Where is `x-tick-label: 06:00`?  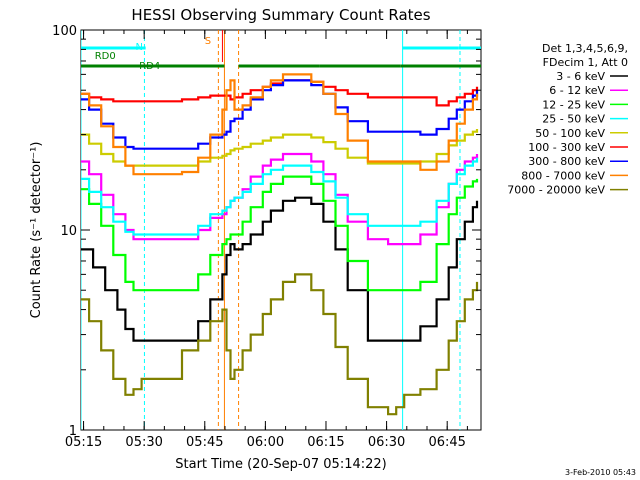
x-tick-label: 06:00 is located at coordinates (265, 442).